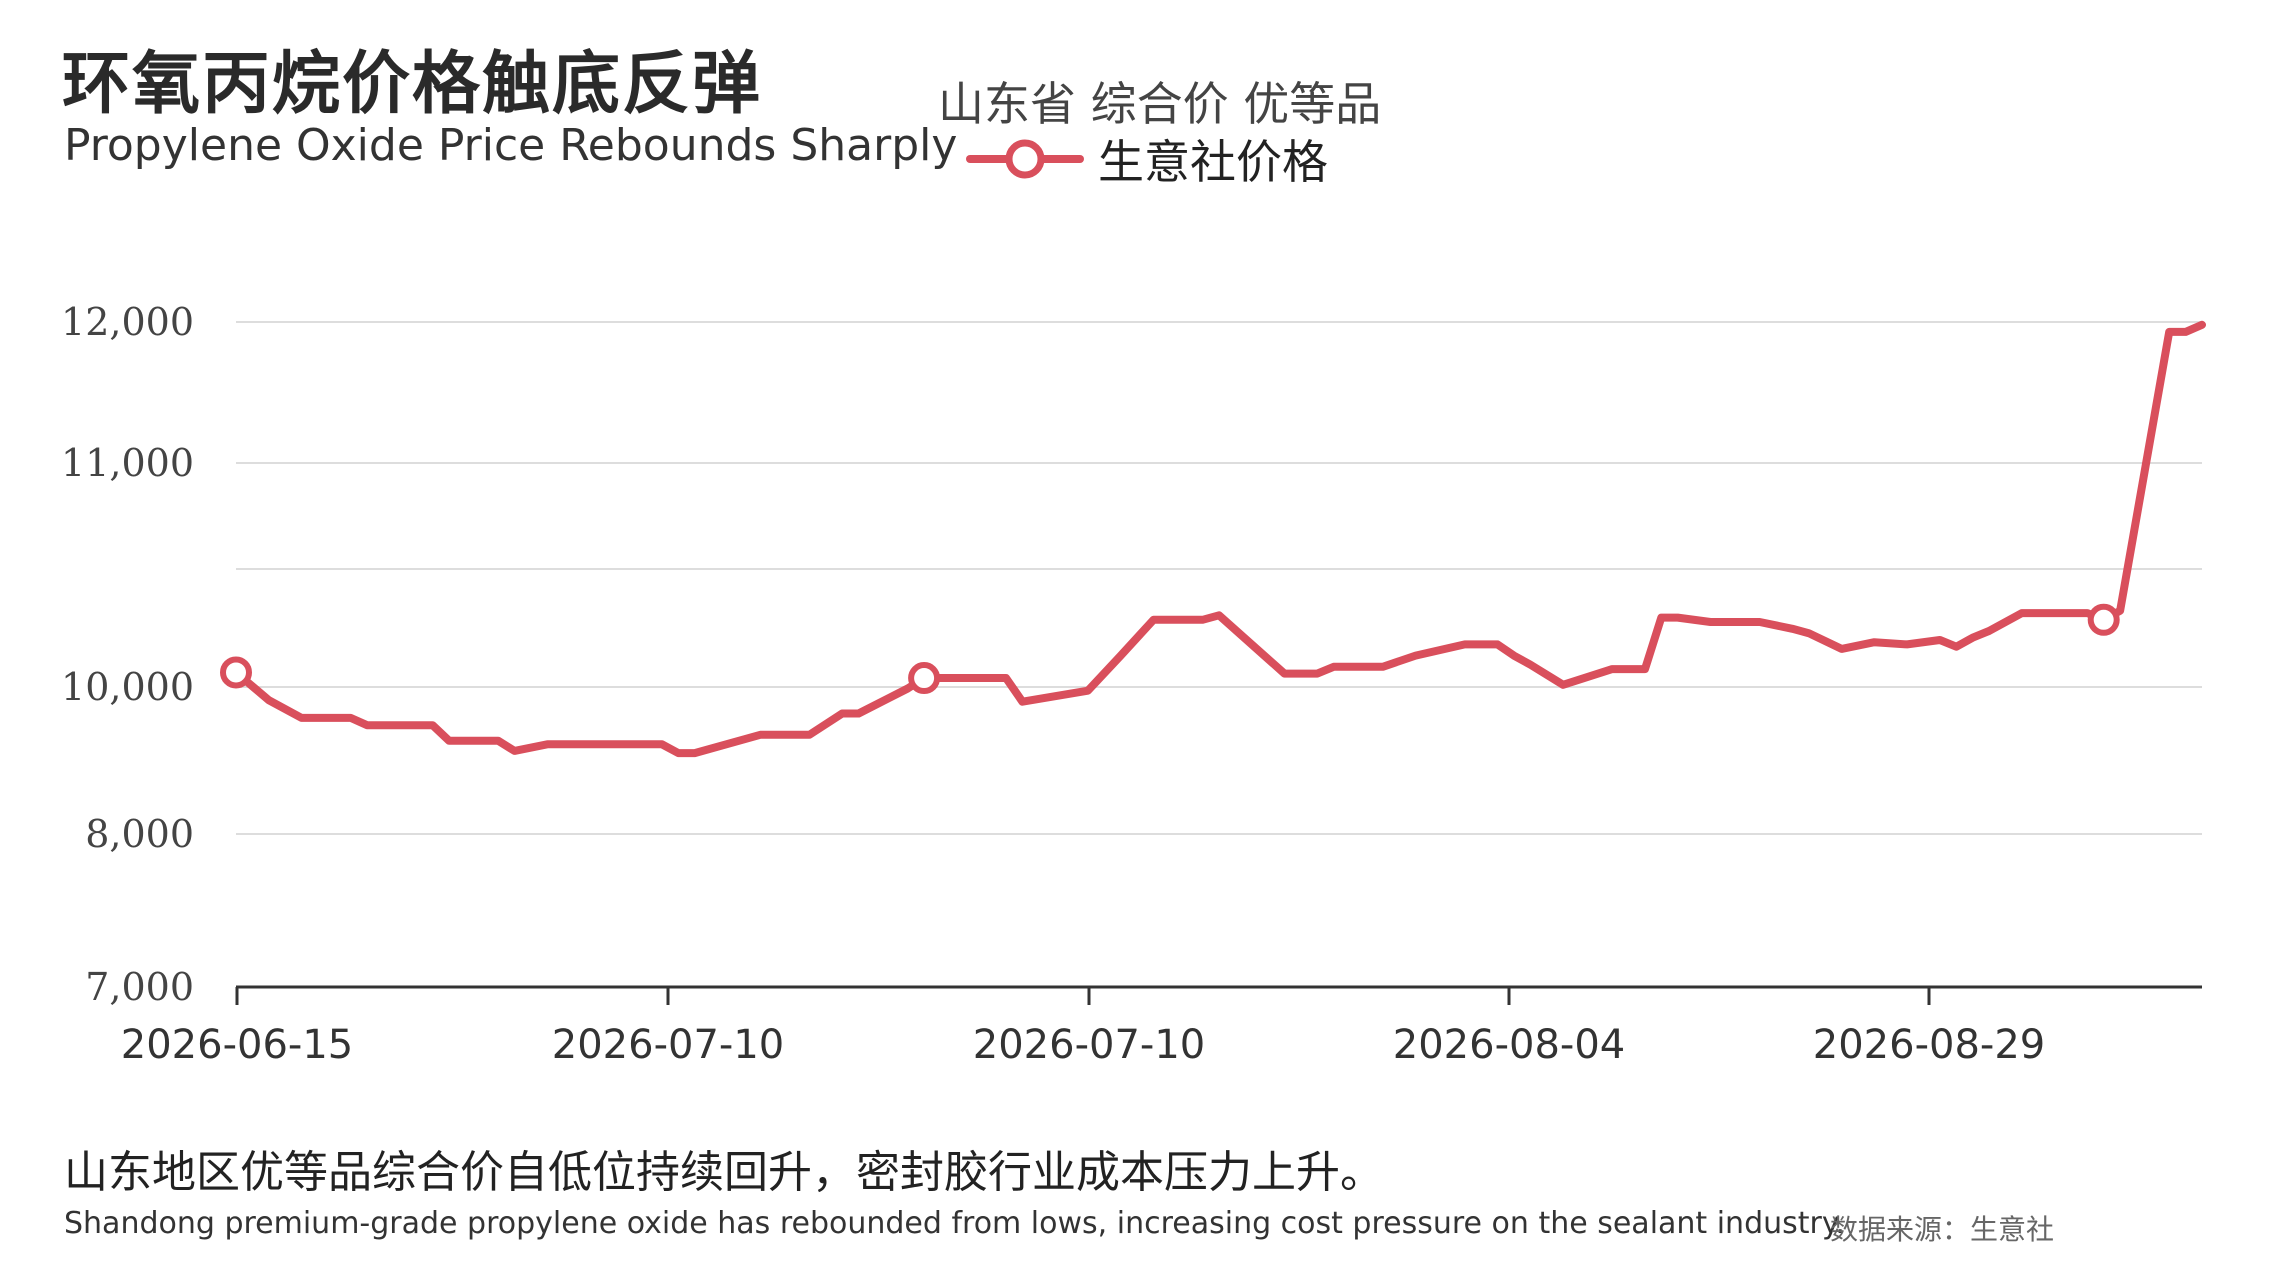  Describe the element at coordinates (127, 463) in the screenshot. I see `y-tick-label: 11,000` at that location.